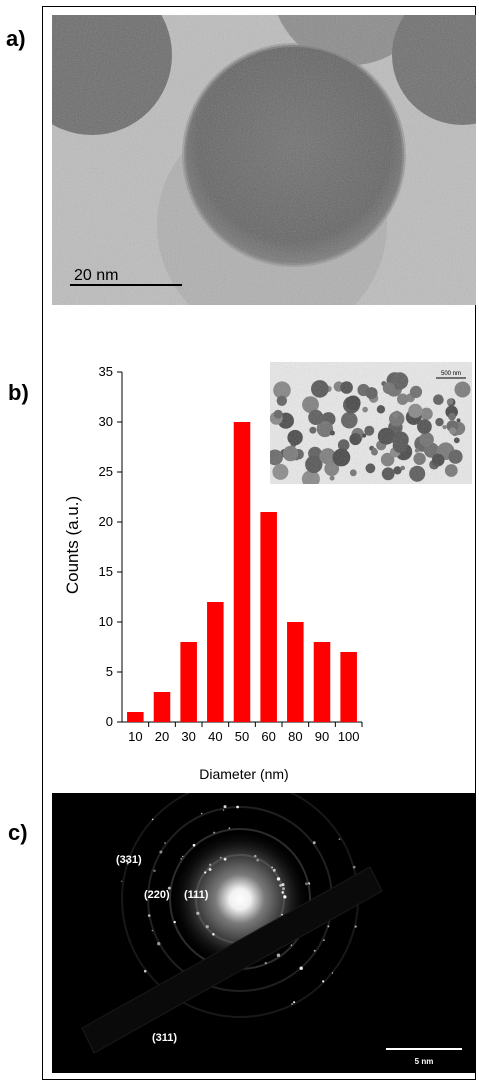  What do you see at coordinates (129, 860) in the screenshot?
I see `ring-label-331: (331)` at bounding box center [129, 860].